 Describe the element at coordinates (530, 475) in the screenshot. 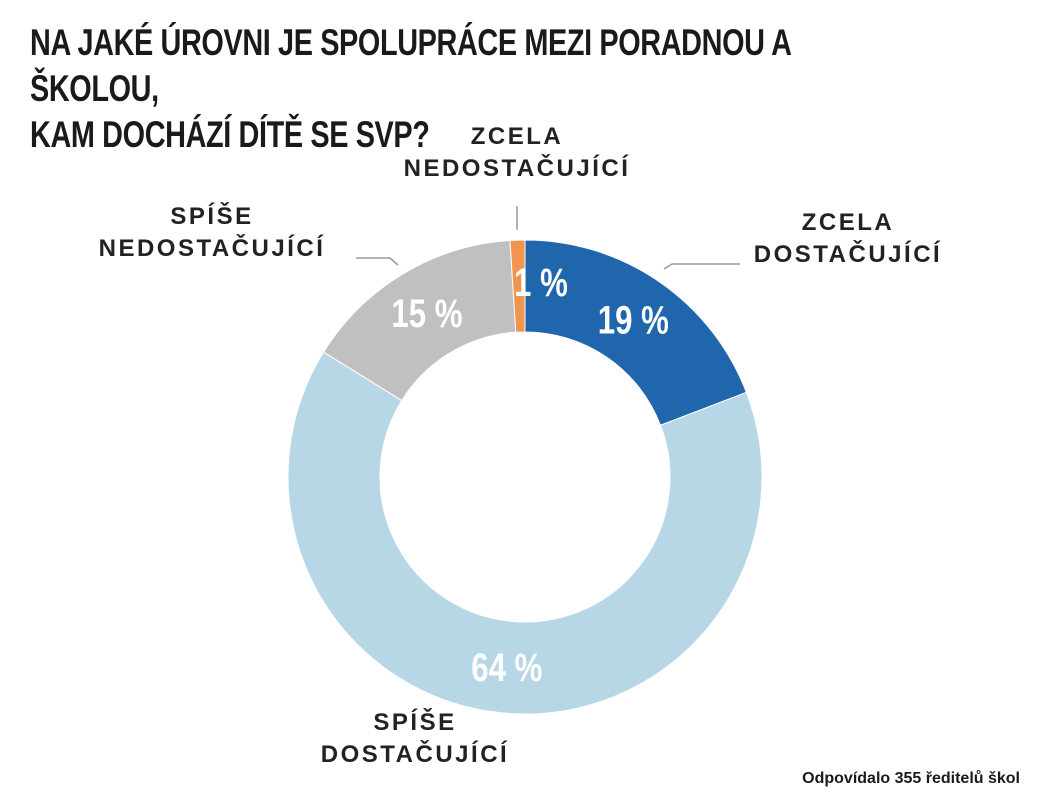

I see `value-labels: 19 % 64 % 15 % 1 %` at that location.